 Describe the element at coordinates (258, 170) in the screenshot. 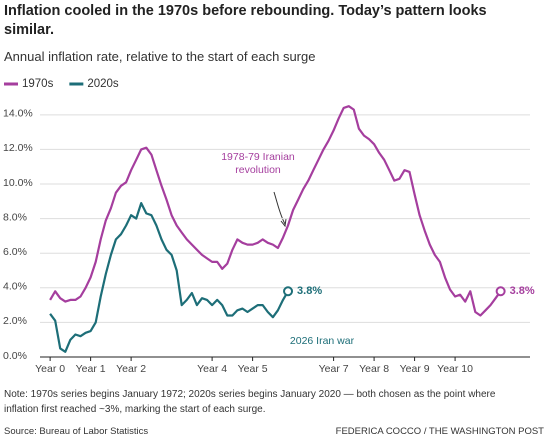

I see `annotation: revolution` at that location.